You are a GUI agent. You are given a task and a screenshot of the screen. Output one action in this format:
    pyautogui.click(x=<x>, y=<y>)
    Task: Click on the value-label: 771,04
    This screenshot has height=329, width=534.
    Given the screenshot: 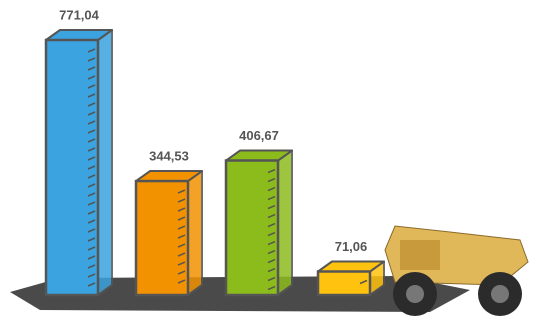 What is the action you would take?
    pyautogui.click(x=79, y=14)
    